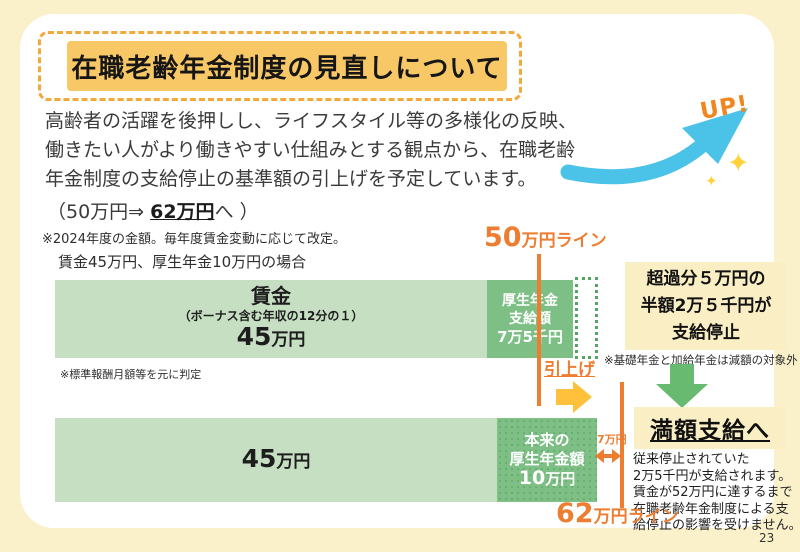 The image size is (800, 552). I want to click on suspension-line: 半額2万５千円が, so click(706, 305).